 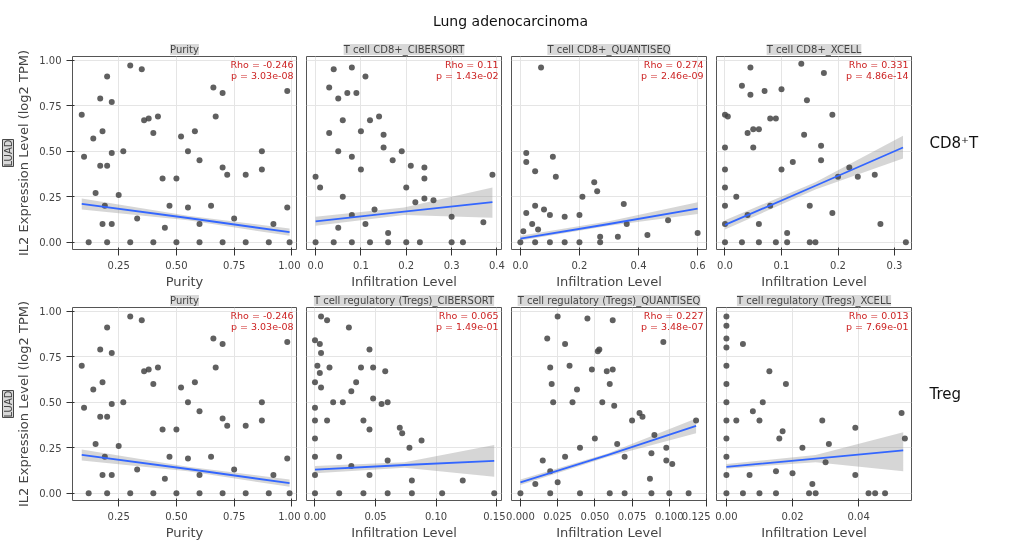 What do you see at coordinates (813, 301) in the screenshot?
I see `chart-title: T cell regulatory (Tregs)_XCELL` at bounding box center [813, 301].